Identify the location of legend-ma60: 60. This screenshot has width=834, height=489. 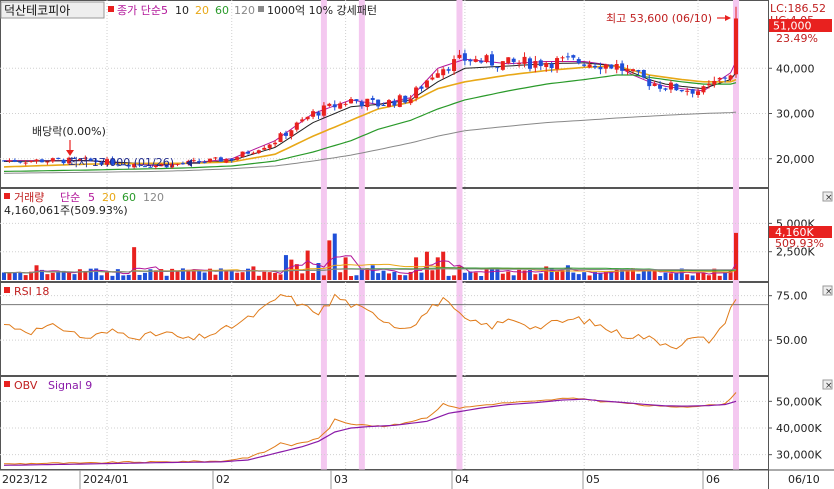
(222, 10).